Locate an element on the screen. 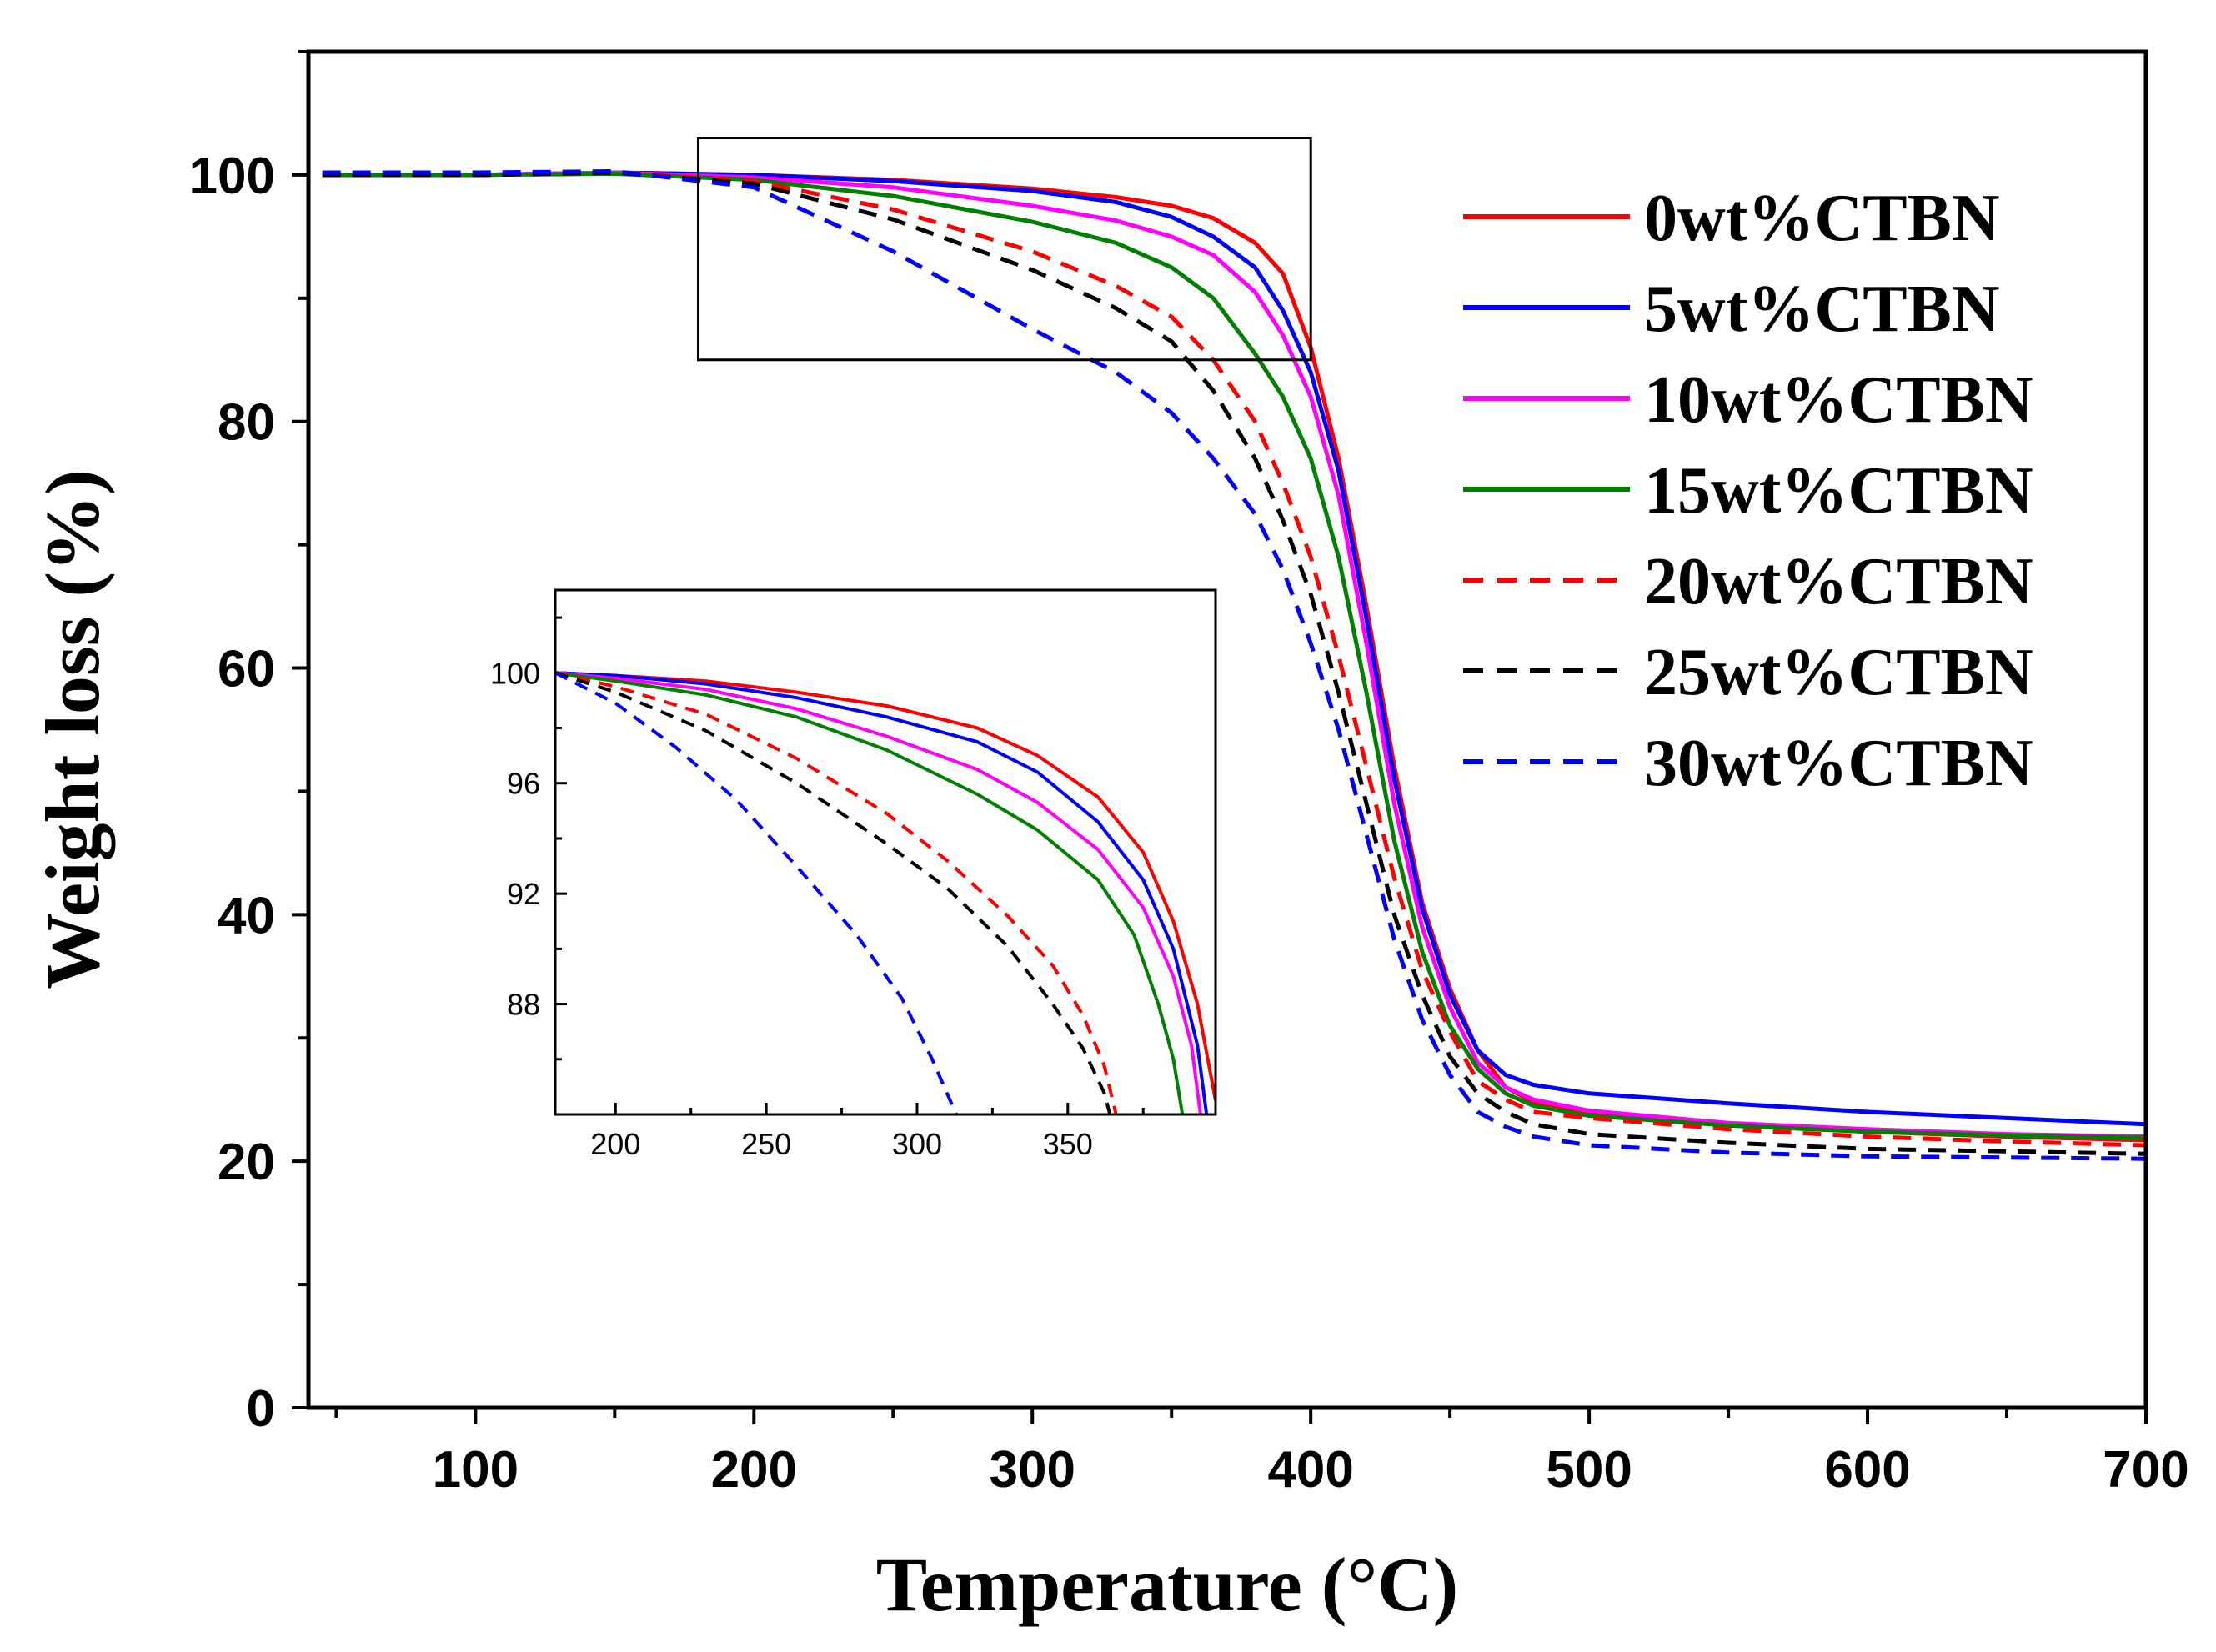 The height and width of the screenshot is (1652, 2216). y-tick-label-100: 100 is located at coordinates (232, 176).